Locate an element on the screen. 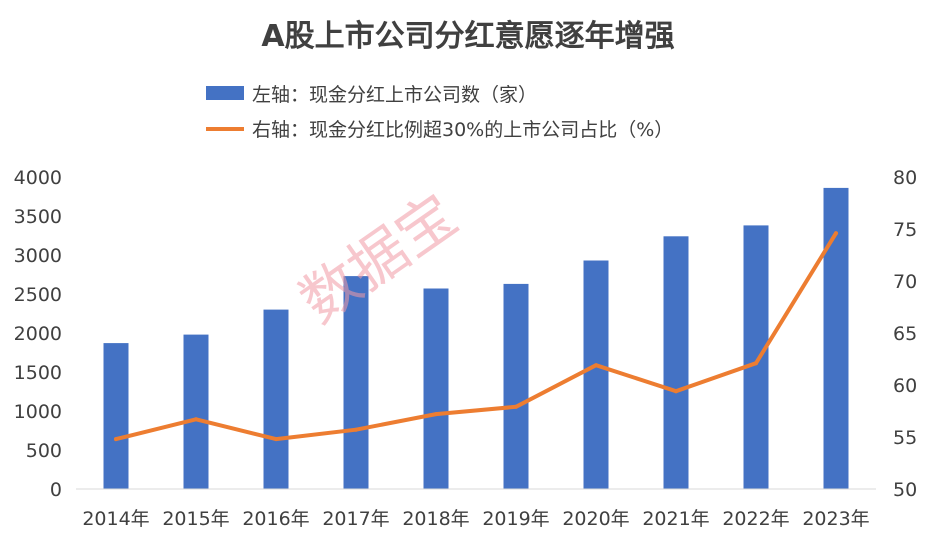 Image resolution: width=936 pixels, height=538 pixels. legend-bar-swatch is located at coordinates (225, 93).